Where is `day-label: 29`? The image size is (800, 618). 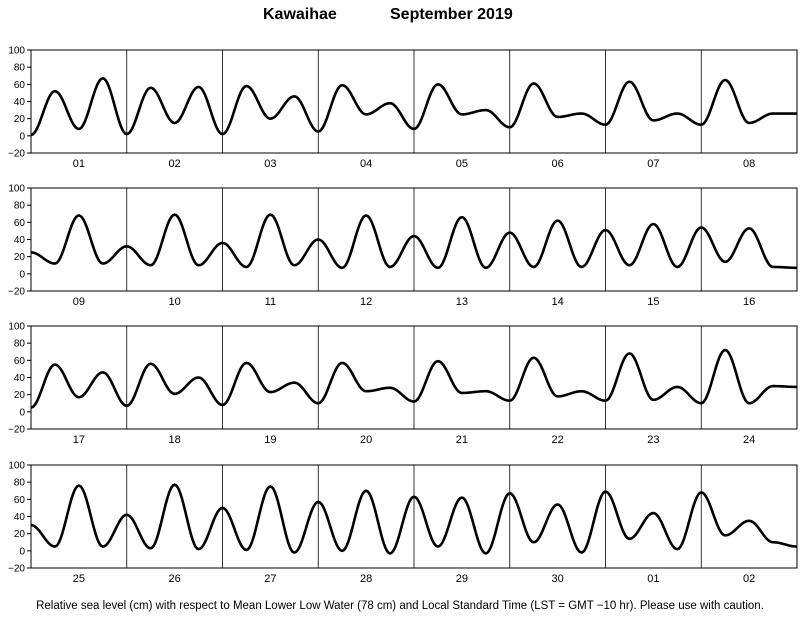
day-label: 29 is located at coordinates (462, 579).